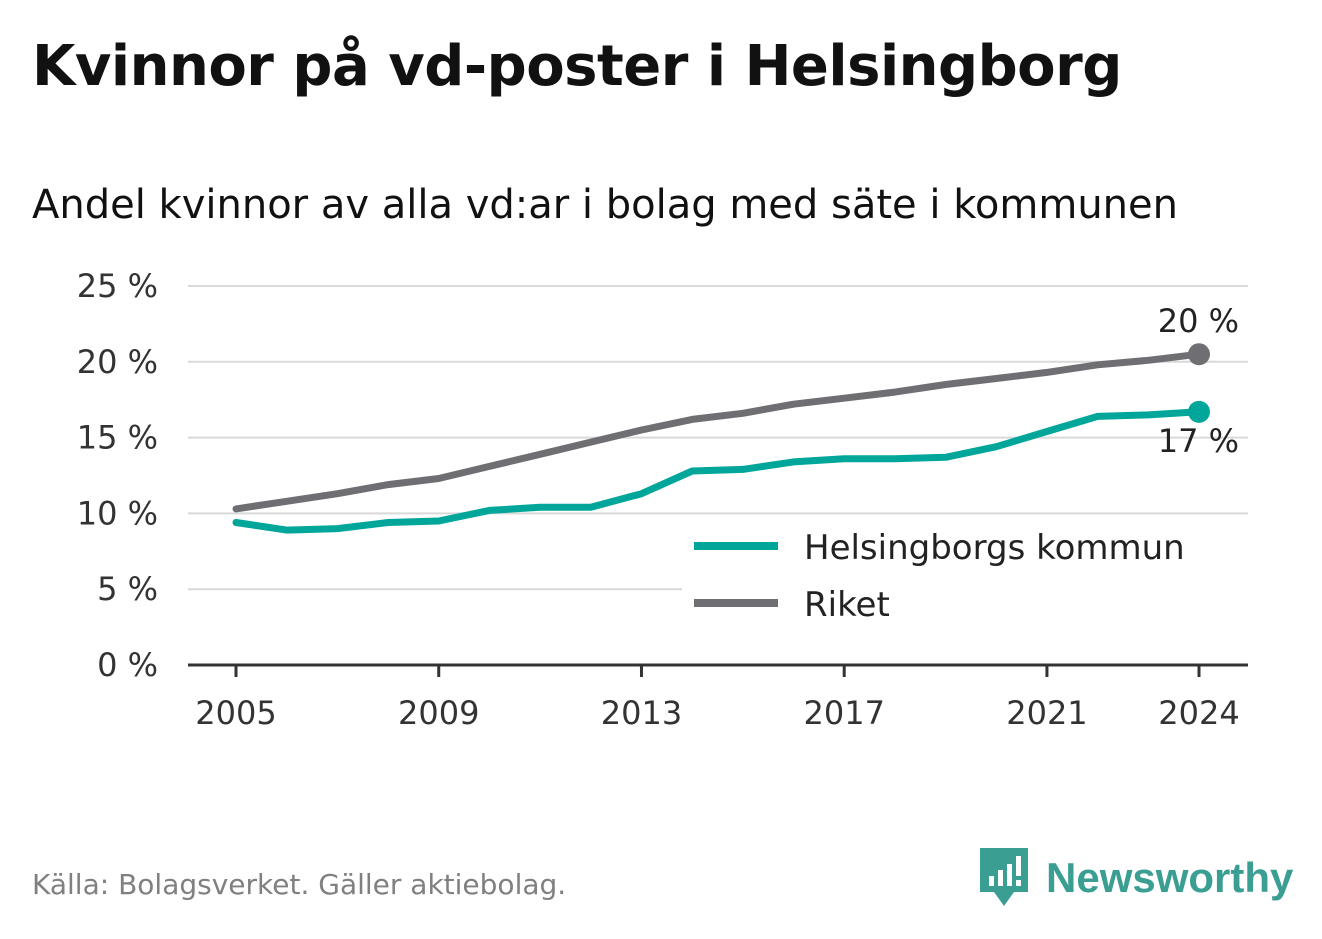  I want to click on legend: Helsingborgs kommun Riket, so click(965, 578).